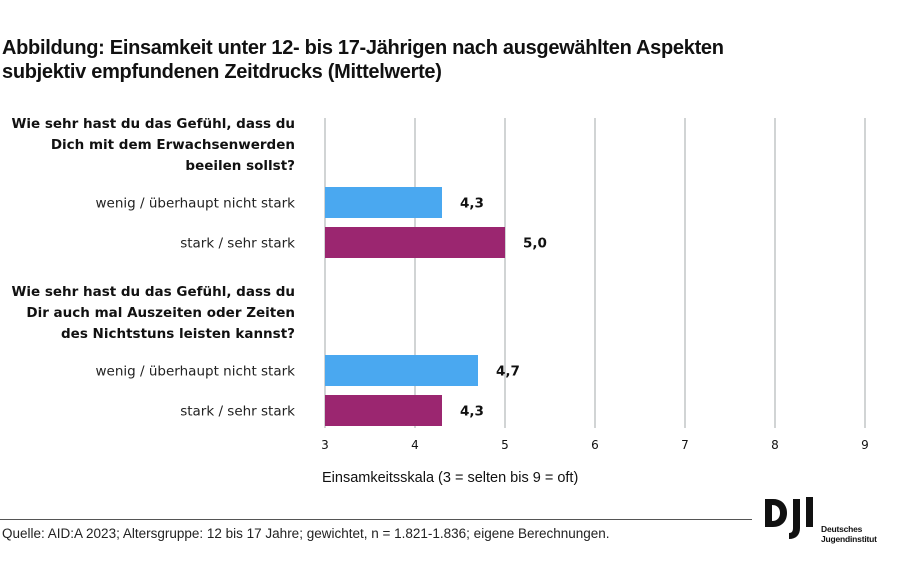 The width and height of the screenshot is (900, 585). I want to click on question-label: Dir auch mal Auszeiten oder Zeiten, so click(160, 313).